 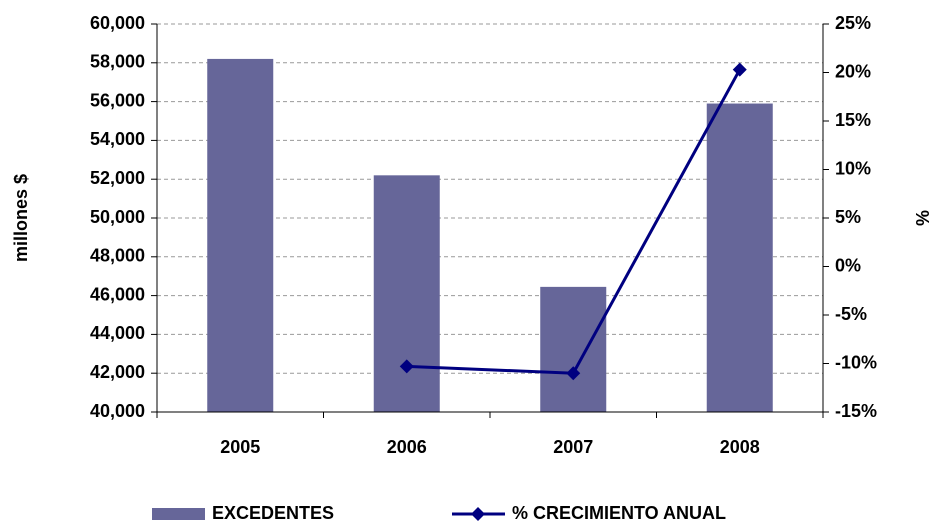 What do you see at coordinates (117, 411) in the screenshot?
I see `y-tick-label: 40,000` at bounding box center [117, 411].